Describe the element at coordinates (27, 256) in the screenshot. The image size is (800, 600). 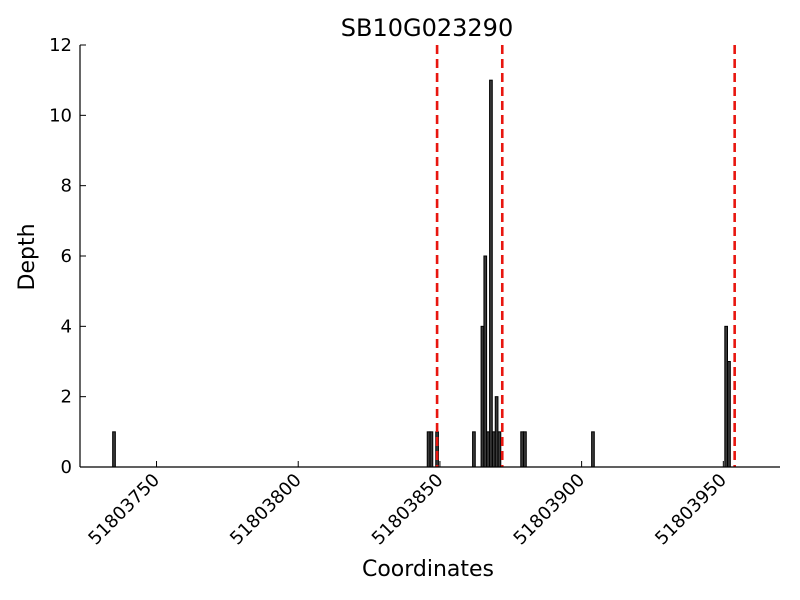
I see `y-axis-label: Depth` at that location.